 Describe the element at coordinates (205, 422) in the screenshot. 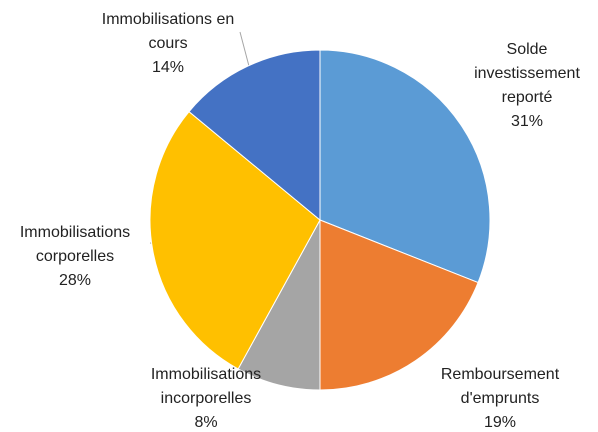

I see `slice-value-label: 8%` at that location.